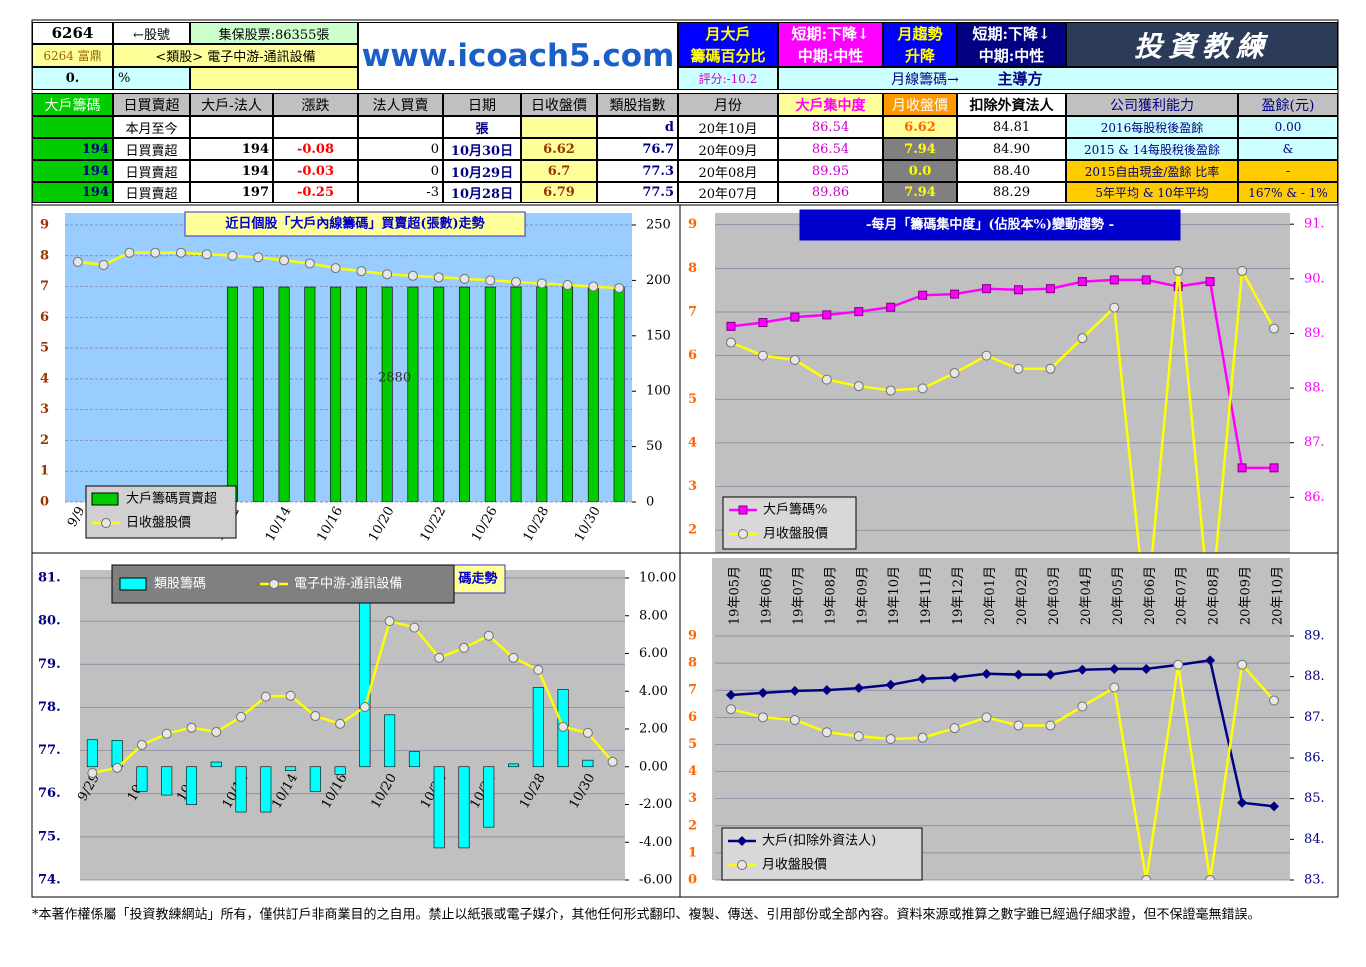  What do you see at coordinates (692, 880) in the screenshot?
I see `y-tick-label: 0` at bounding box center [692, 880].